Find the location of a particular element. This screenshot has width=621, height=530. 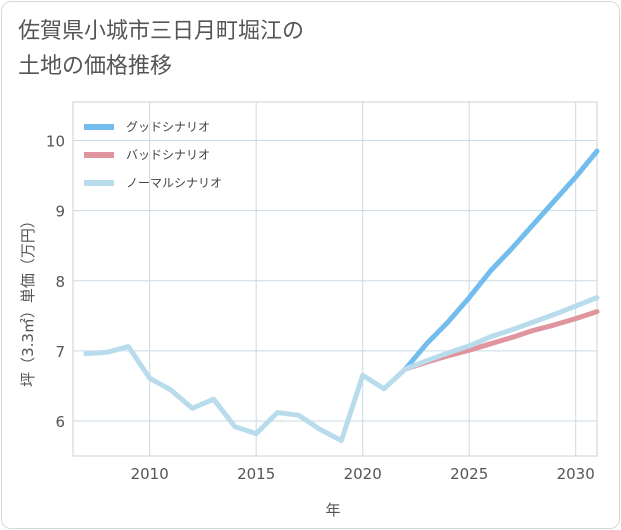

series-line-good is located at coordinates (501, 260).